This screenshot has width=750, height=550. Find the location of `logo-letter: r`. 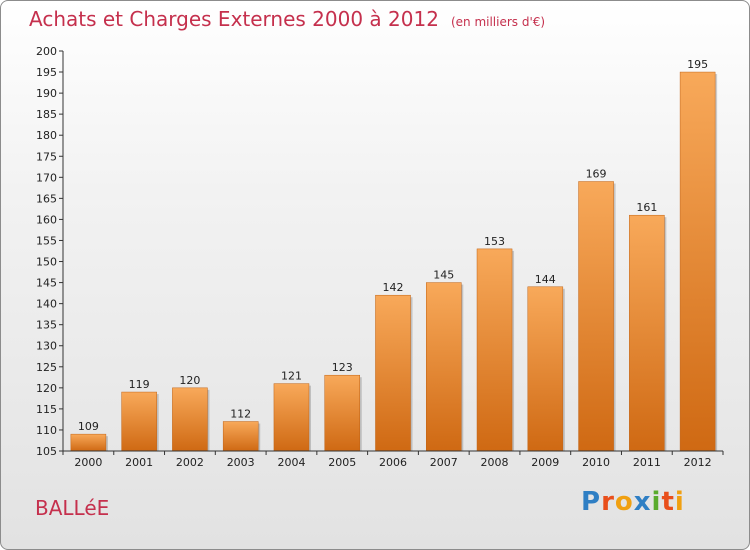

logo-letter: r is located at coordinates (608, 502).